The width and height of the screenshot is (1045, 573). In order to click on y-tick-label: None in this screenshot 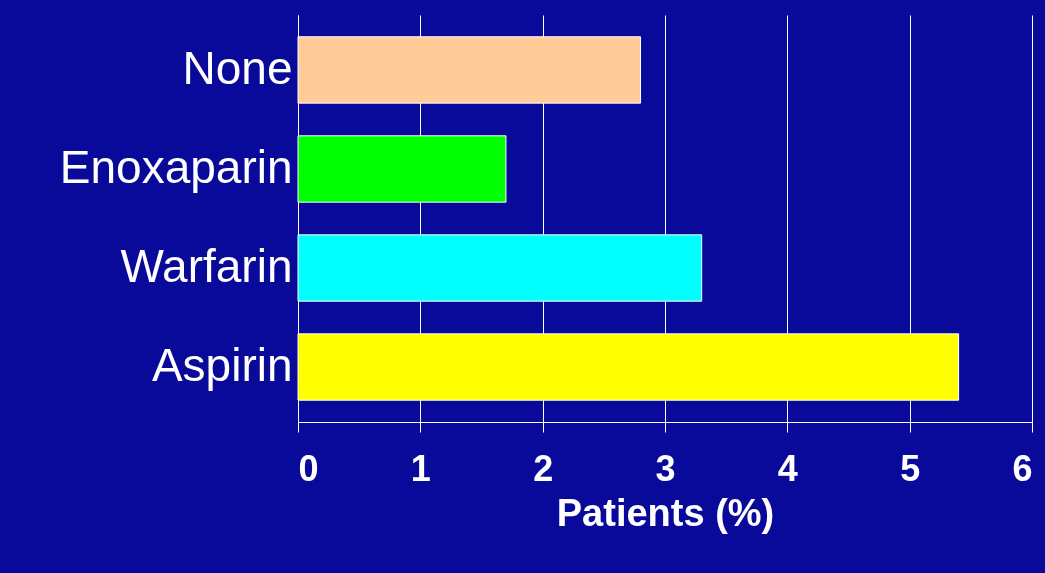, I will do `click(237, 67)`.